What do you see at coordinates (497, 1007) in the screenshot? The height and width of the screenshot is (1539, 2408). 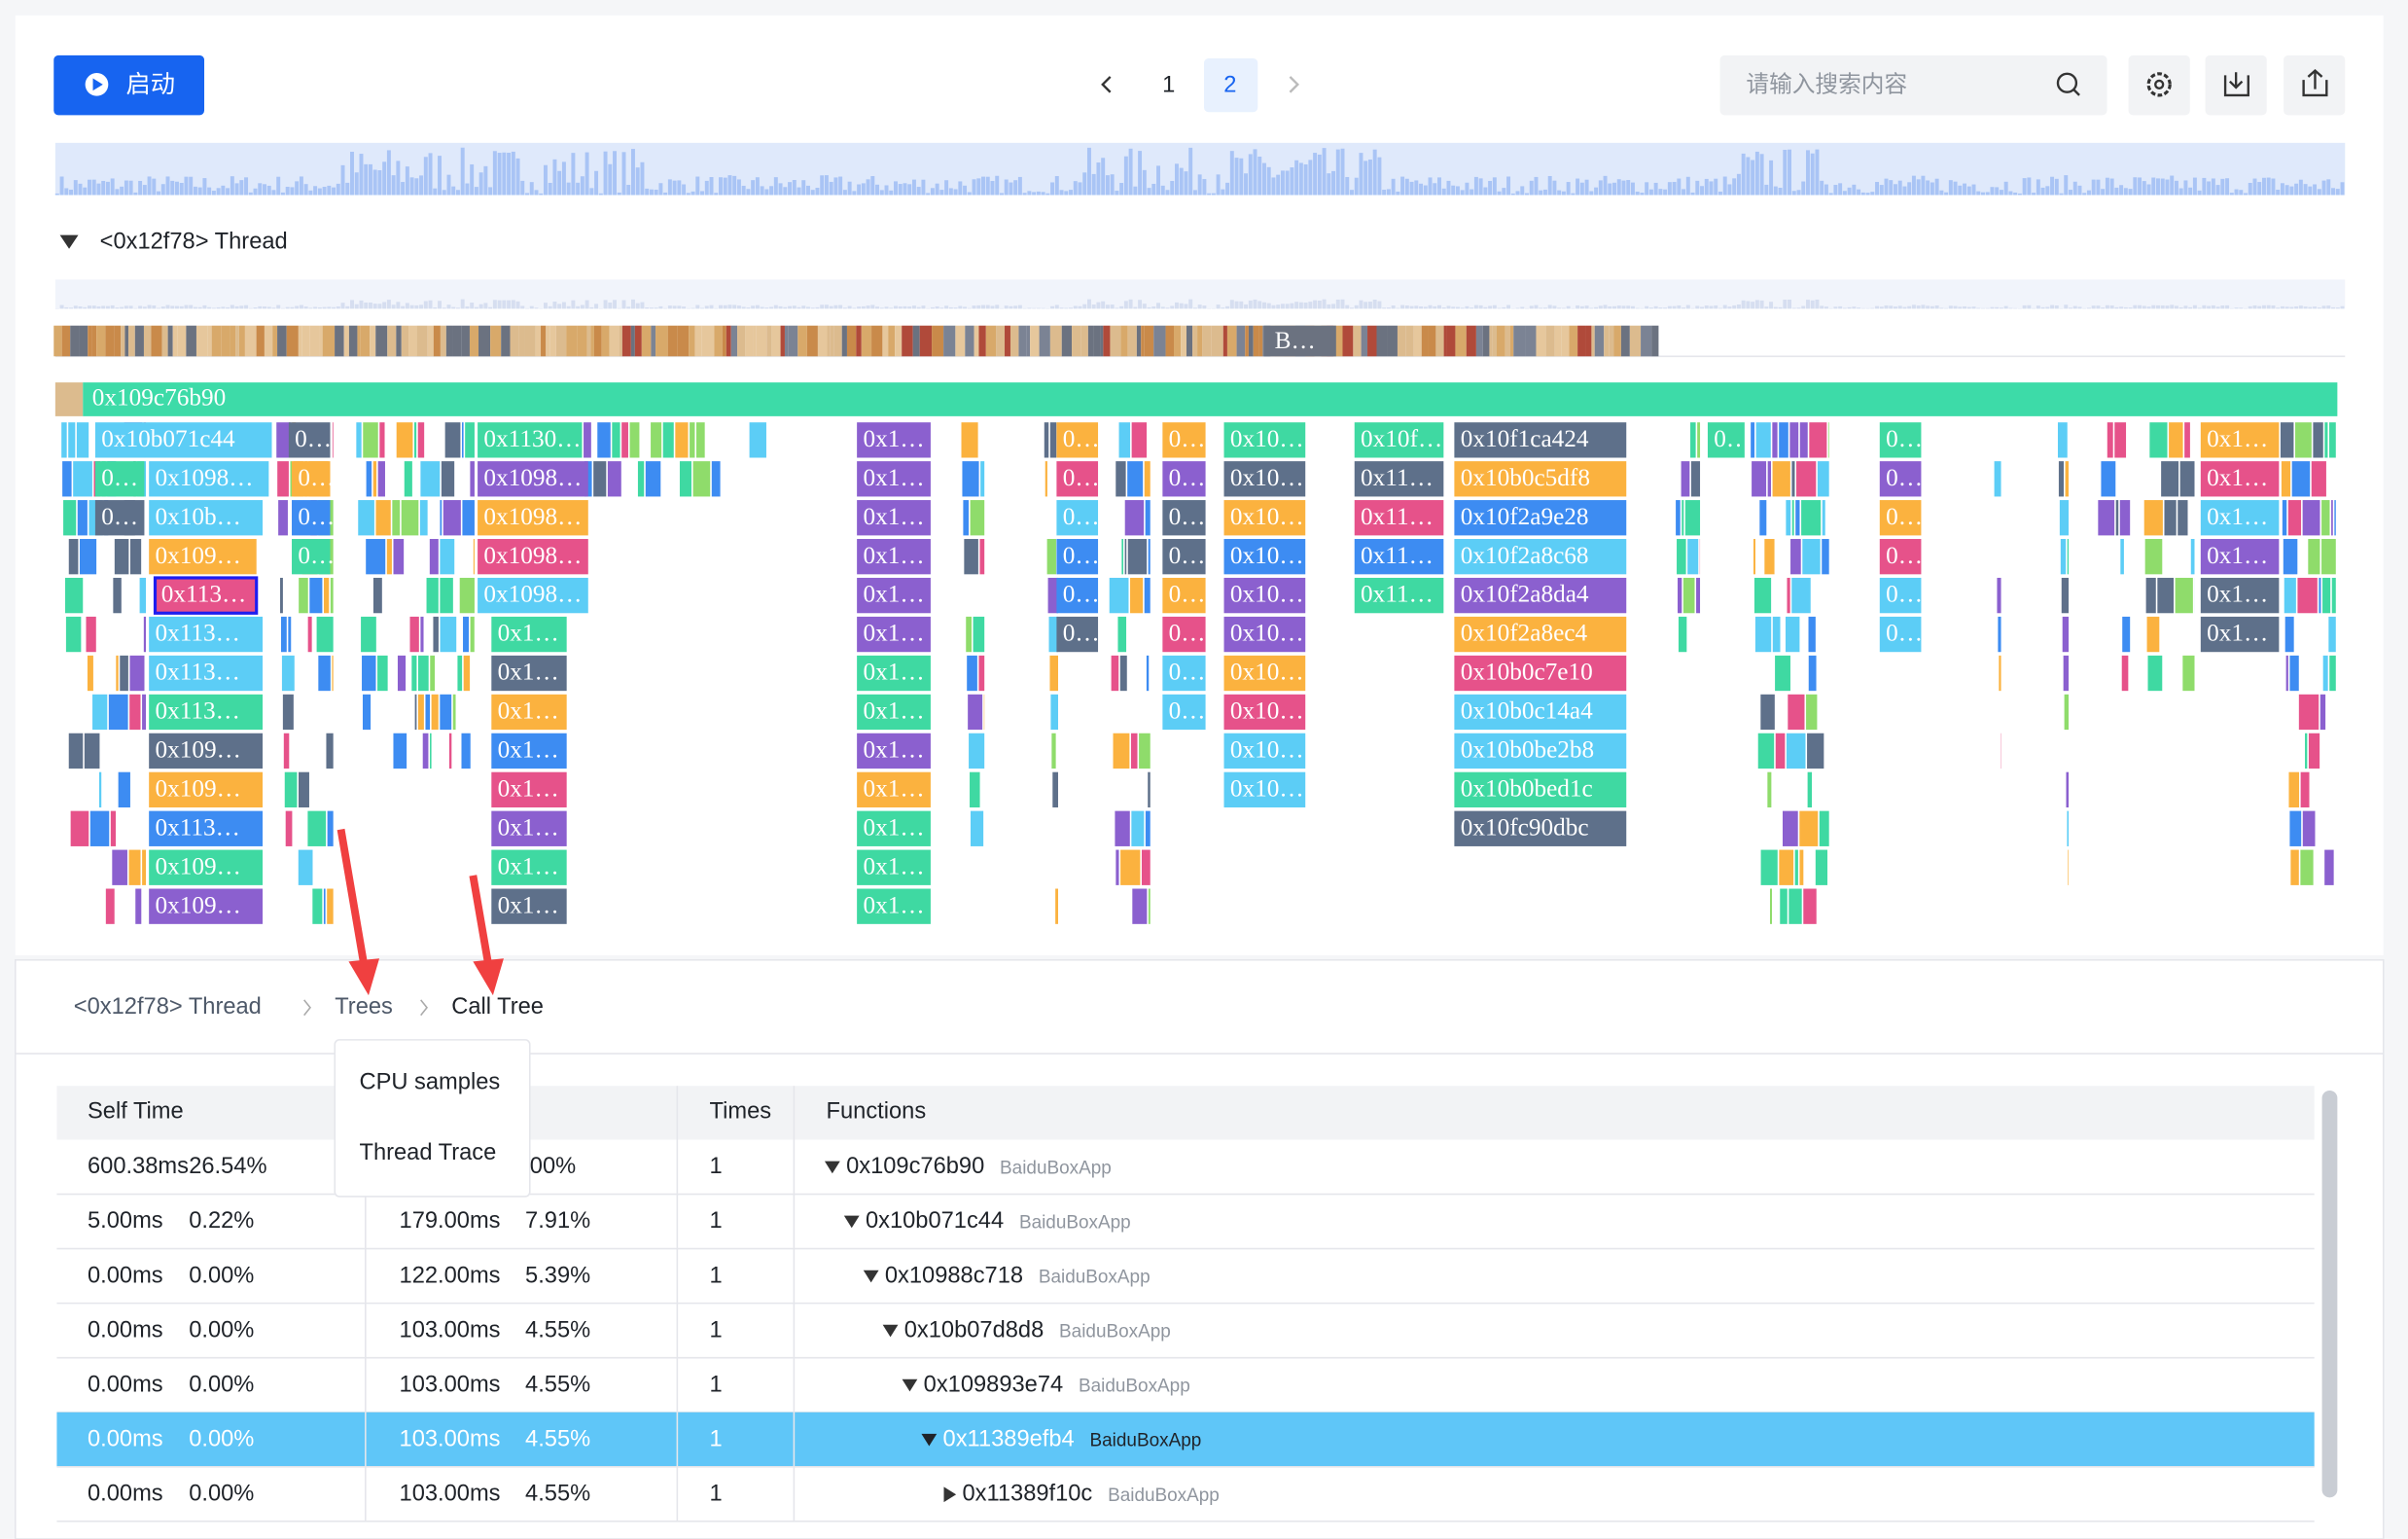 I see `breadcrumb-calltree: Call Tree` at bounding box center [497, 1007].